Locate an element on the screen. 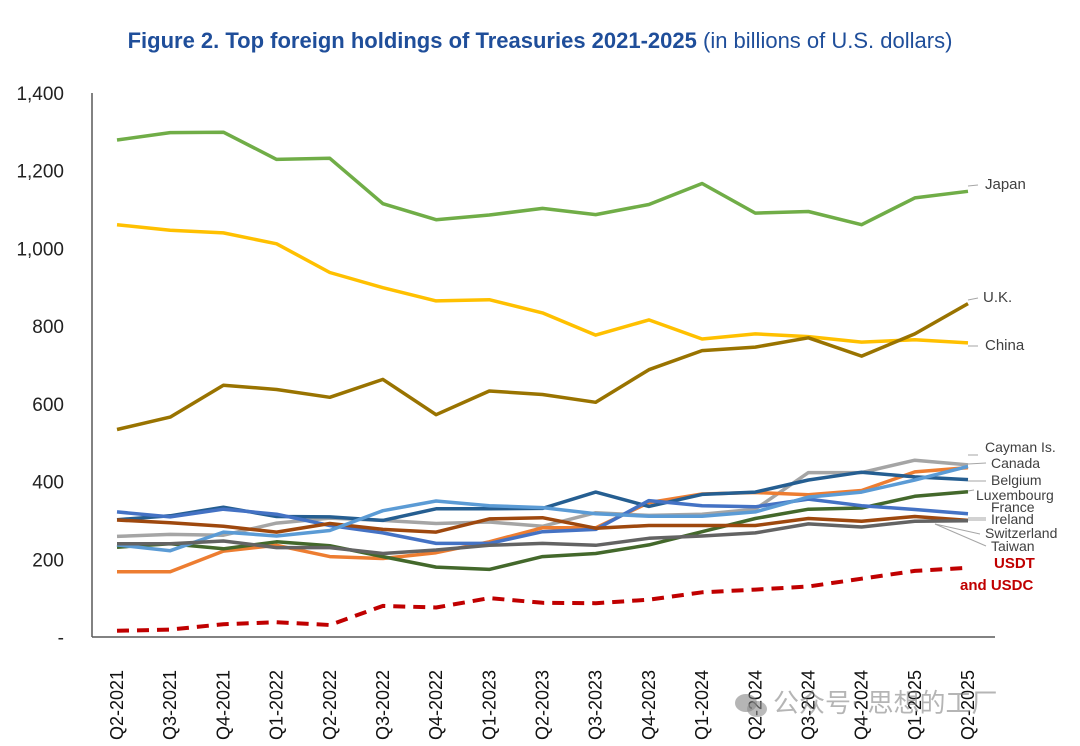 The width and height of the screenshot is (1080, 746). x-tick-label: Q4-2024 is located at coordinates (862, 705).